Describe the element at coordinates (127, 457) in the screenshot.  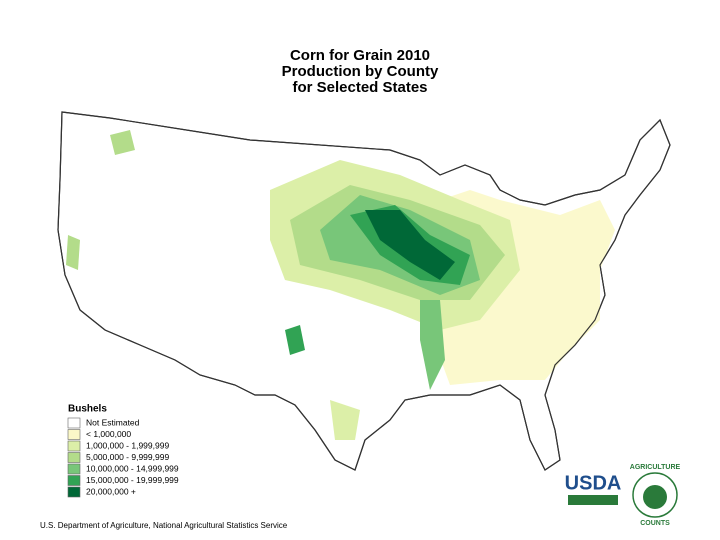
I see `legend-label: 5,000,000 - 9,999,999` at that location.